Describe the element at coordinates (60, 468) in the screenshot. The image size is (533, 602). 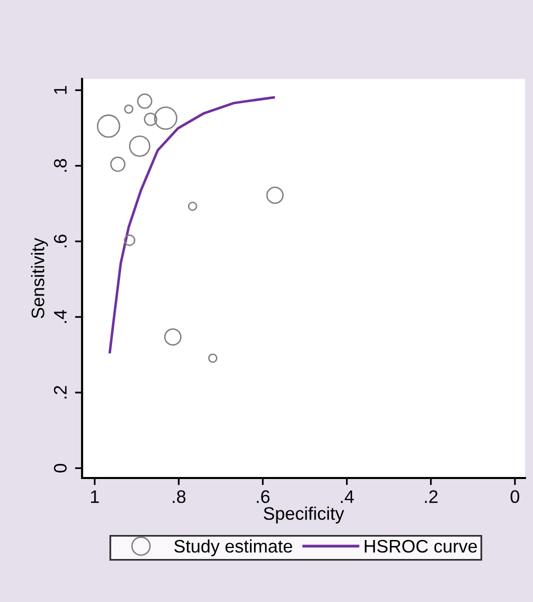
I see `y-tick-label: 0` at that location.